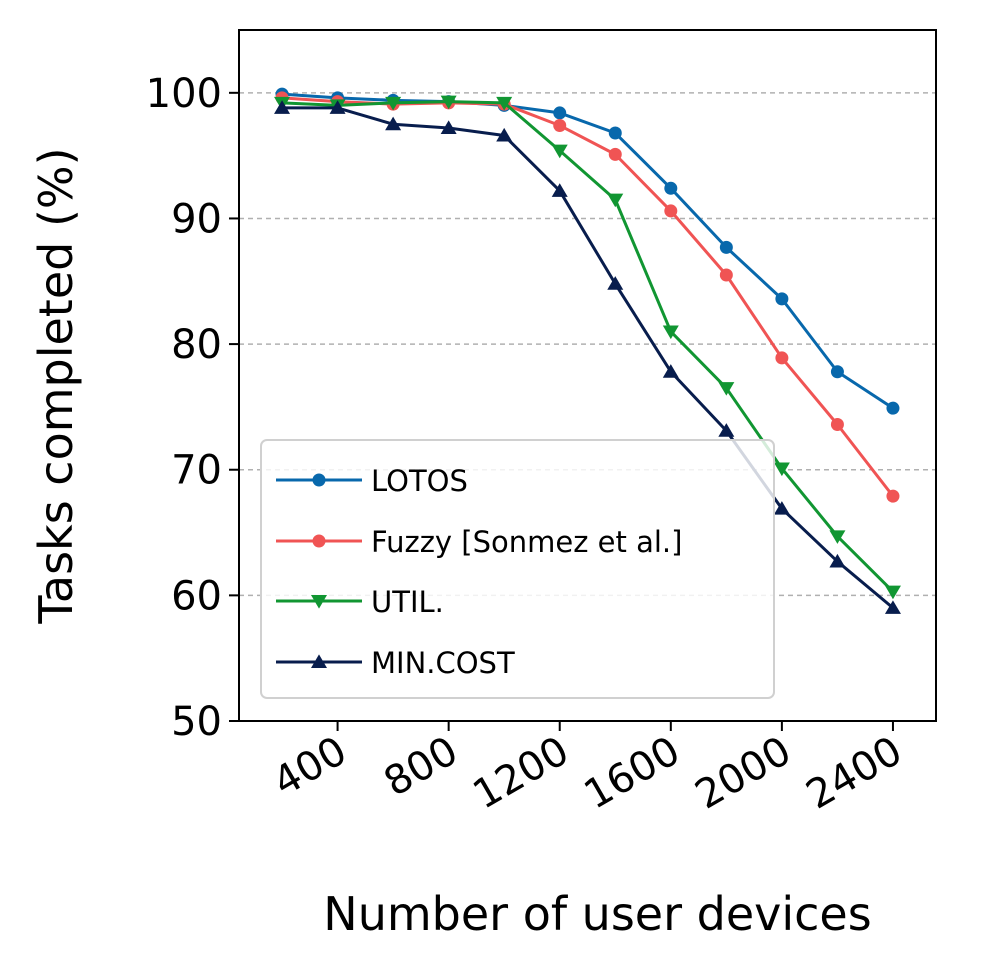  Describe the element at coordinates (196, 345) in the screenshot. I see `y-tick-label: 80` at that location.